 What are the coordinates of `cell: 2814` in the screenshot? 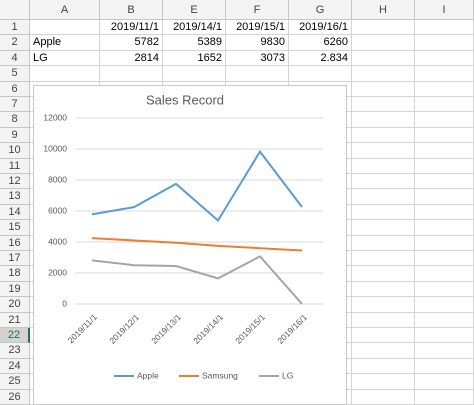 It's located at (131, 58).